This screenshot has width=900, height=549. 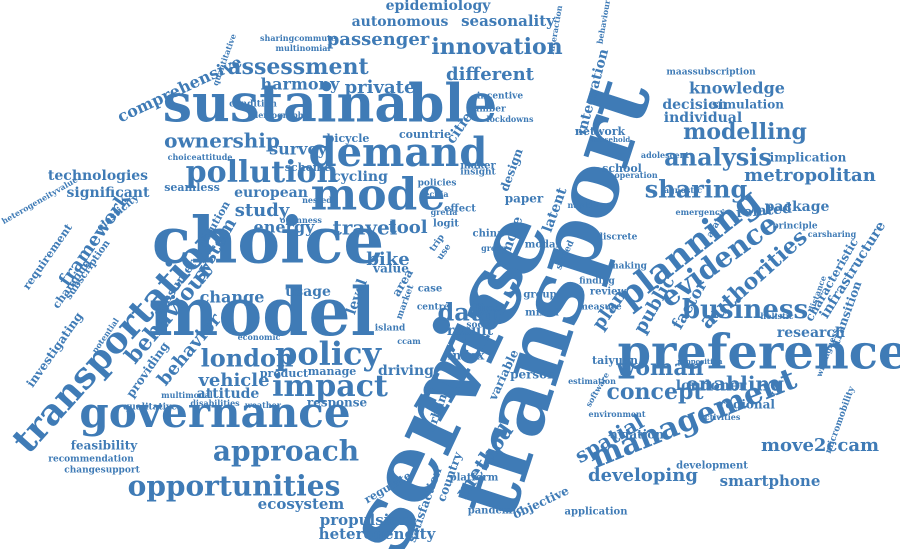 I want to click on word-policy: policy, so click(x=329, y=354).